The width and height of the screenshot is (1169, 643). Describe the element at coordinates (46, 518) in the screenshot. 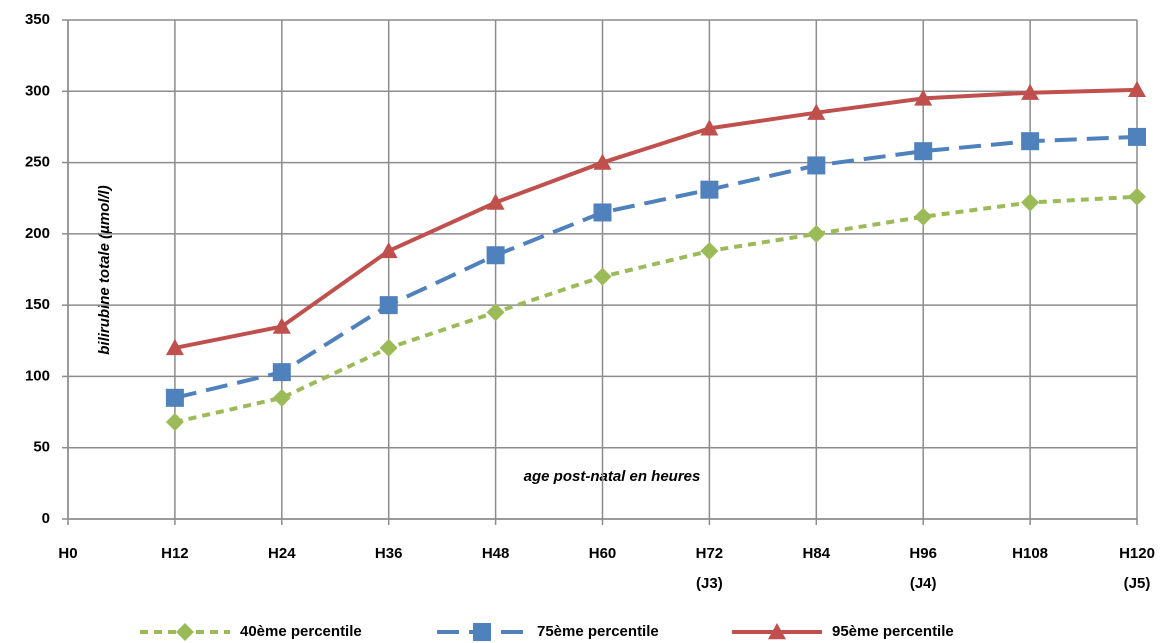

I see `y-tick-label: 0` at that location.